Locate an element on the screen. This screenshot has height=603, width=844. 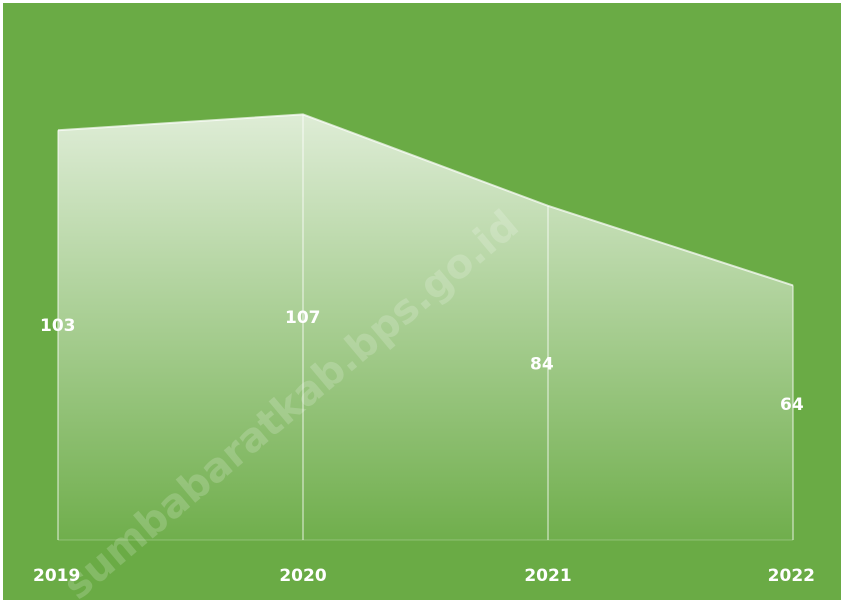
x-tick-label: 2021 is located at coordinates (547, 576).